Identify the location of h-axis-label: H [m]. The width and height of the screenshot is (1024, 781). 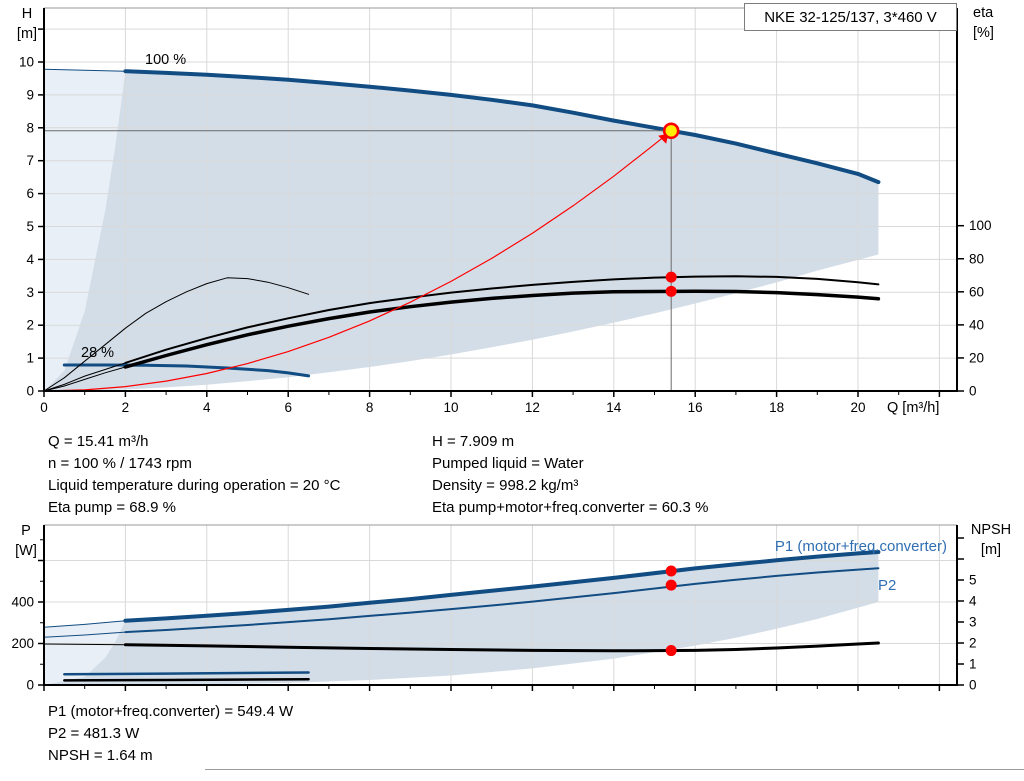
(27, 24).